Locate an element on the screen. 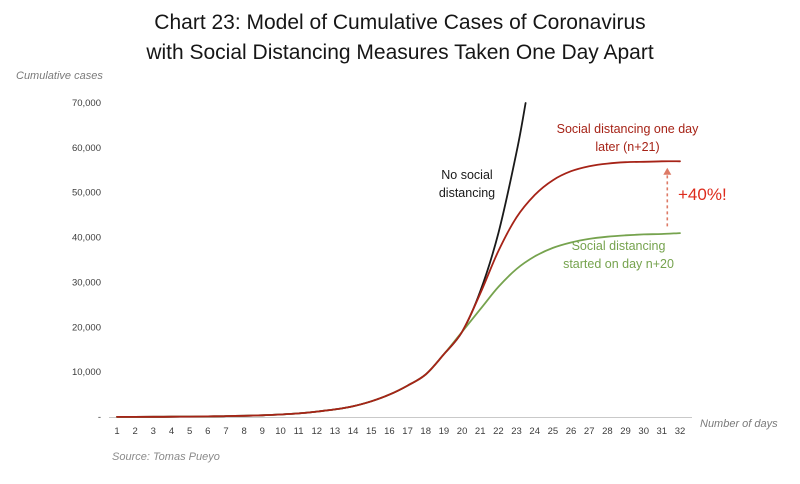  x-tick-label: 17 is located at coordinates (407, 431).